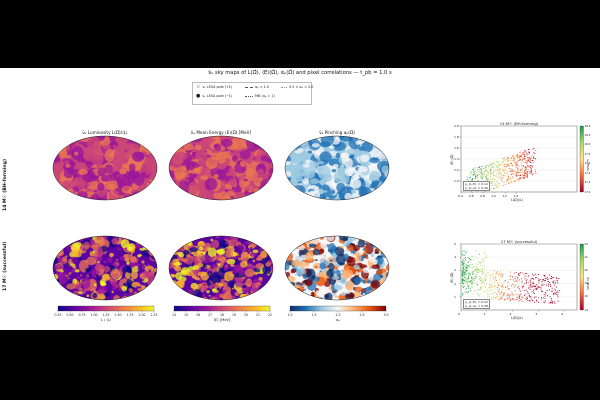 This screenshot has width=600, height=400. I want to click on stat-line: ρ_{L,α} = 0.39, so click(476, 188).